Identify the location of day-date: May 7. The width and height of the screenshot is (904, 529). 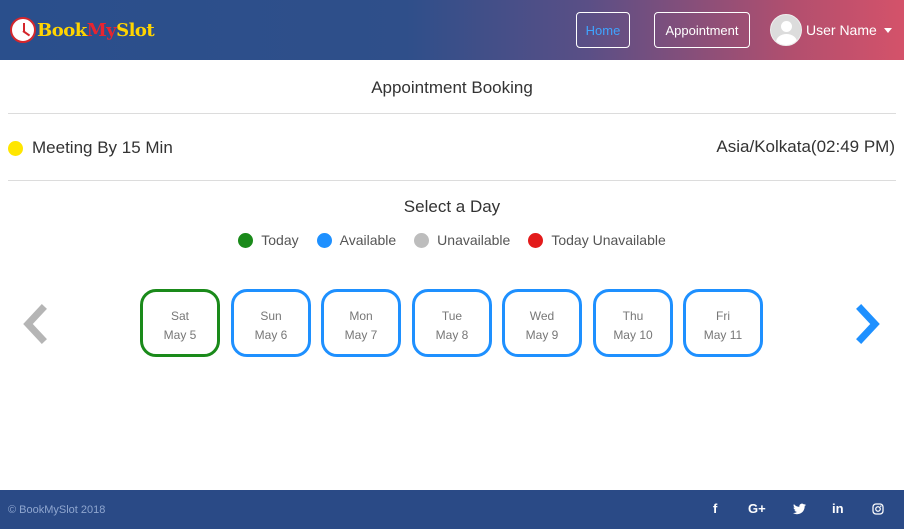
(361, 335).